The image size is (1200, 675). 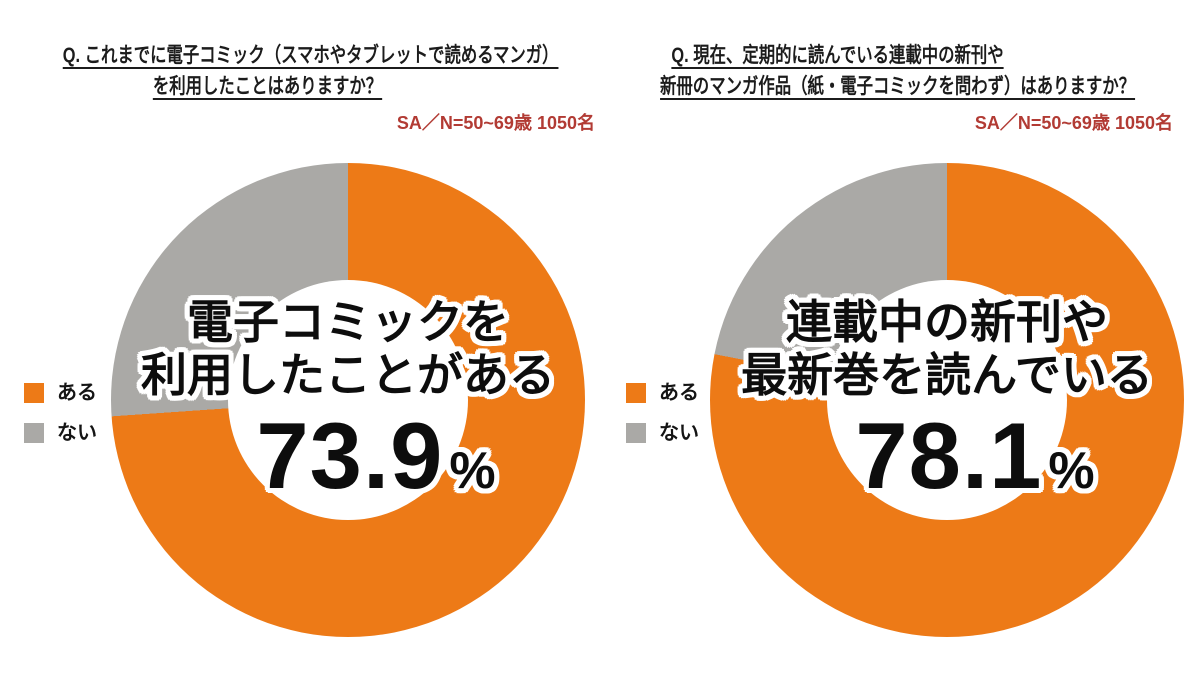 What do you see at coordinates (898, 86) in the screenshot?
I see `question-title-right-line2: 新冊のマンガ作品（紙・電子コミックを問わず）はありますか？` at bounding box center [898, 86].